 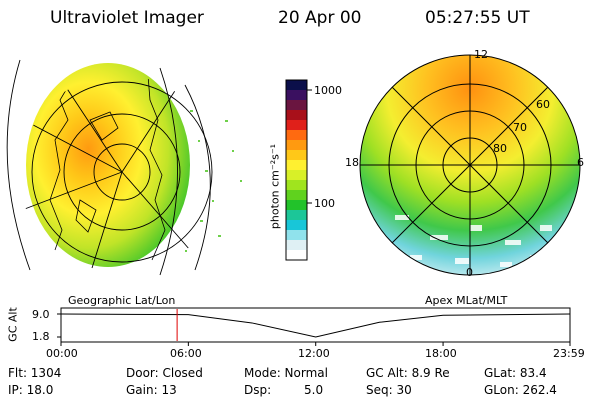 What do you see at coordinates (466, 300) in the screenshot?
I see `apex-caption: Apex MLat/MLT` at bounding box center [466, 300].